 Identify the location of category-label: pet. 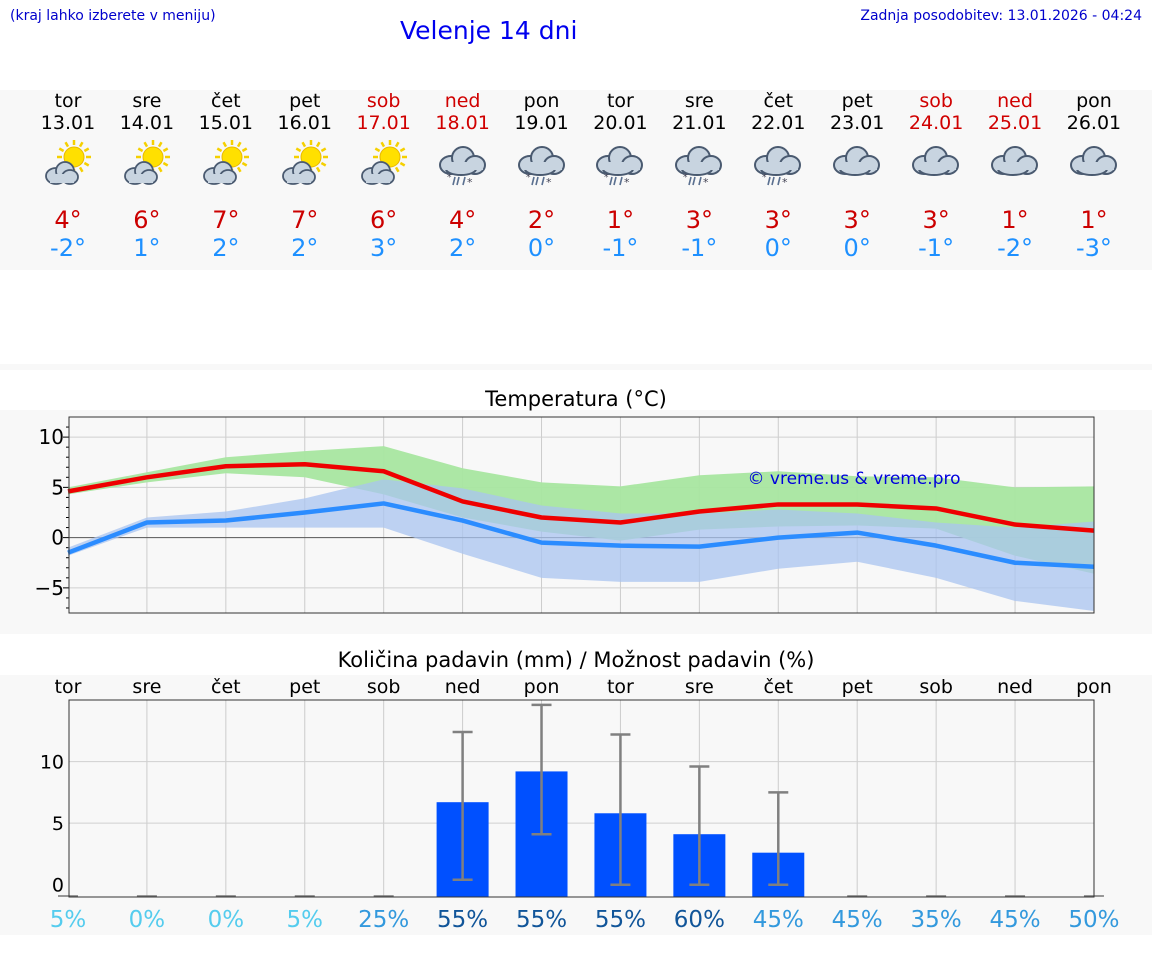
(857, 687).